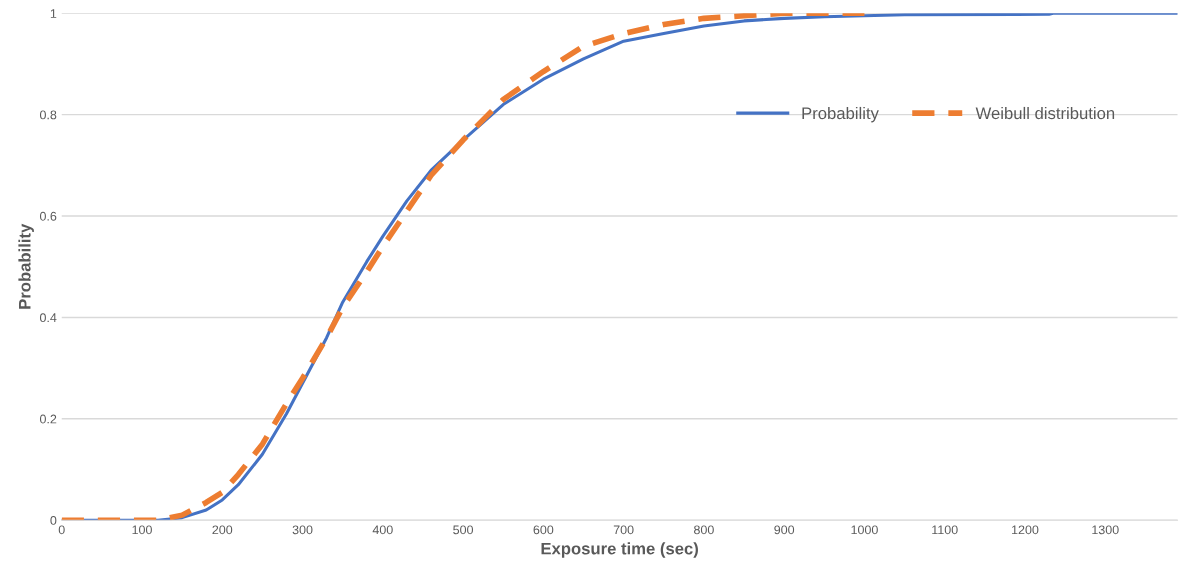 Image resolution: width=1187 pixels, height=578 pixels. I want to click on x-tick-label: 0, so click(61, 530).